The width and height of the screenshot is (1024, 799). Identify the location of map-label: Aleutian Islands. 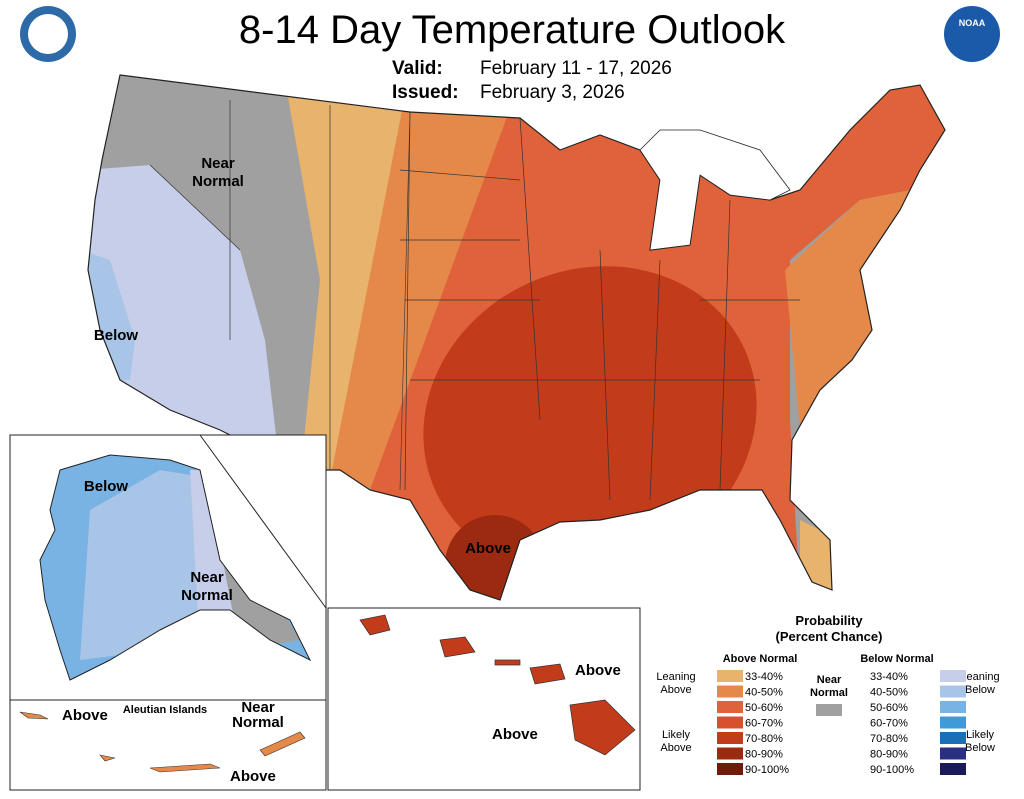
(165, 710).